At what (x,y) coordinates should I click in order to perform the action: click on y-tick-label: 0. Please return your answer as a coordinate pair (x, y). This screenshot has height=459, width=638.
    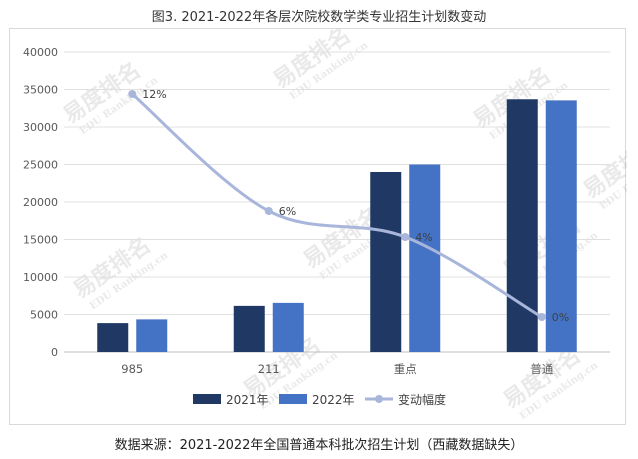
    Looking at the image, I should click on (54, 352).